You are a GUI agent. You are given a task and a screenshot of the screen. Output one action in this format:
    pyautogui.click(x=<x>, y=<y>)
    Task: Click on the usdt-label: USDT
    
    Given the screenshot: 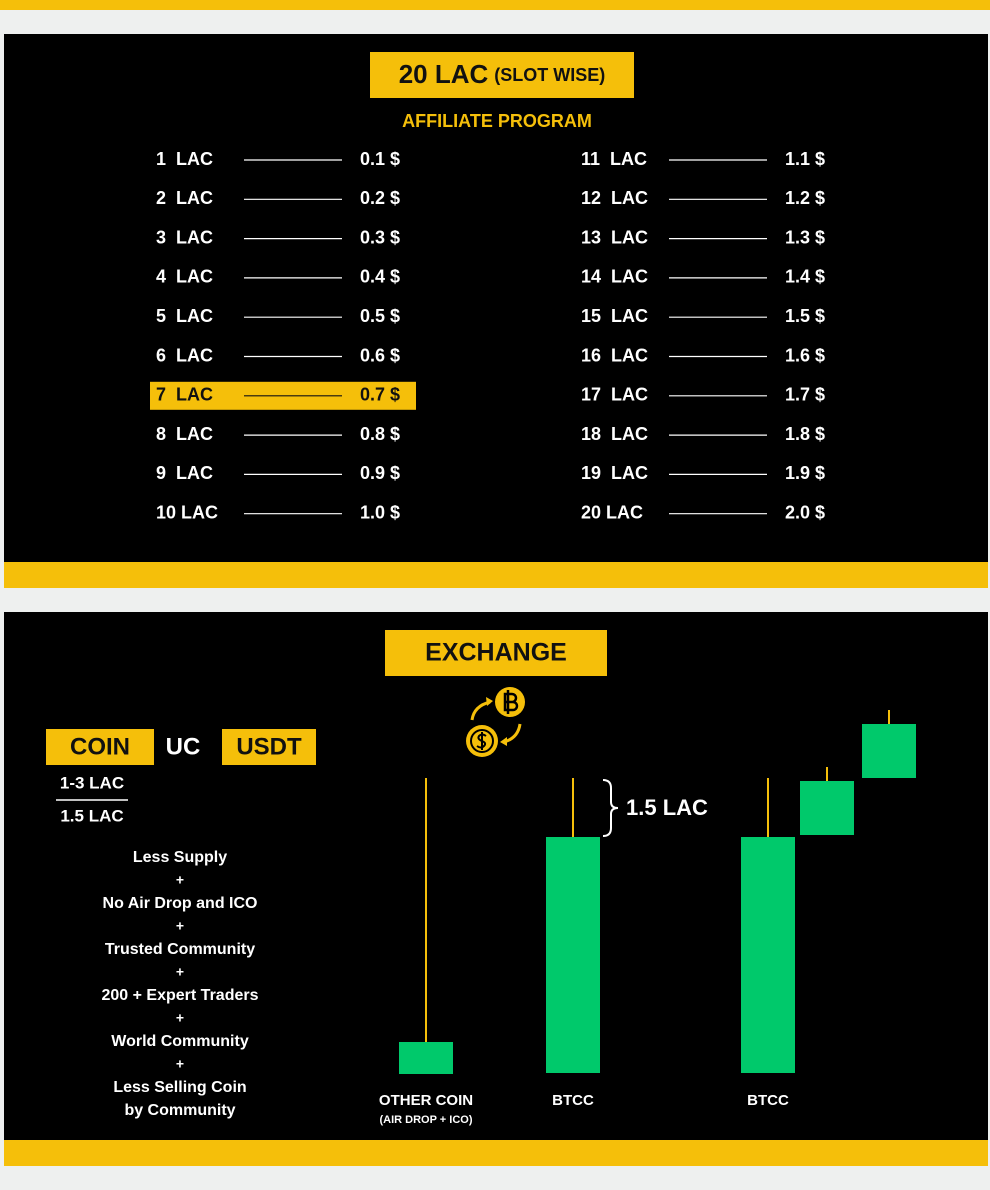 What is the action you would take?
    pyautogui.click(x=269, y=746)
    